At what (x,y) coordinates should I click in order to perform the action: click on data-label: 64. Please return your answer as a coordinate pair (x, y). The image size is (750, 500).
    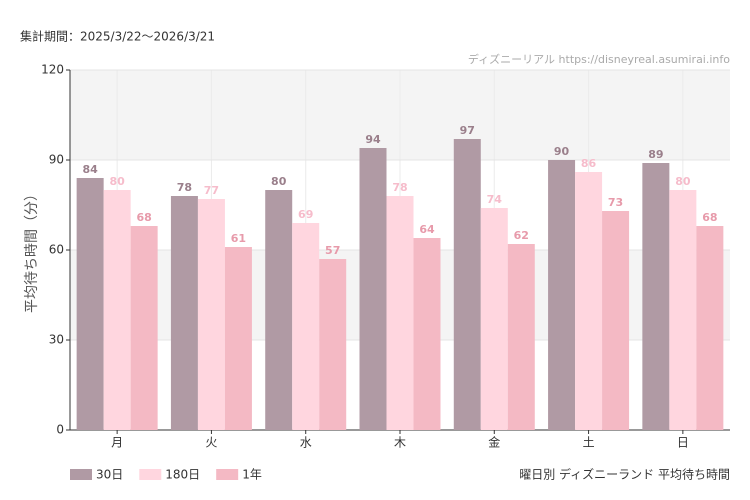
    Looking at the image, I should click on (427, 229).